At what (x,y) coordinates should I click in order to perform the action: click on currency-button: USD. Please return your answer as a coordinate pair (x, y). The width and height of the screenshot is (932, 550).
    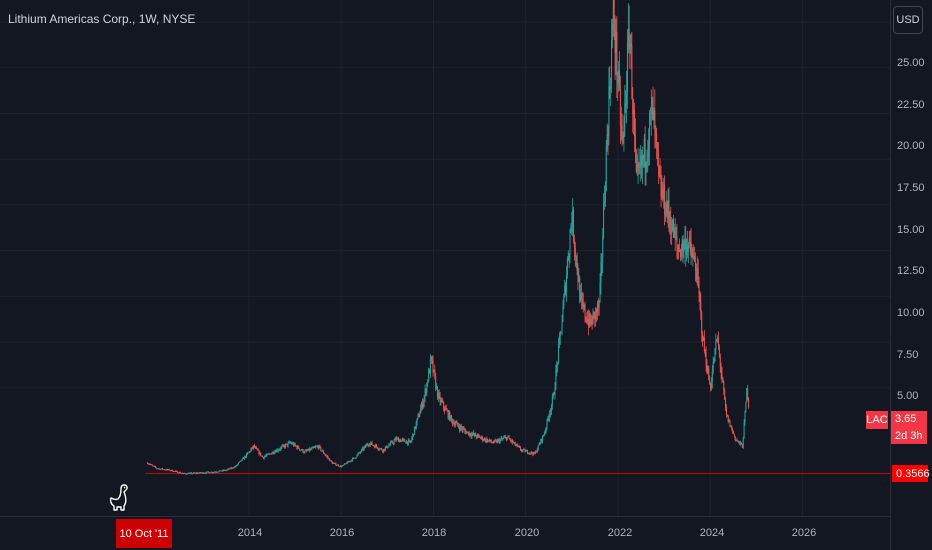
    Looking at the image, I should click on (908, 20).